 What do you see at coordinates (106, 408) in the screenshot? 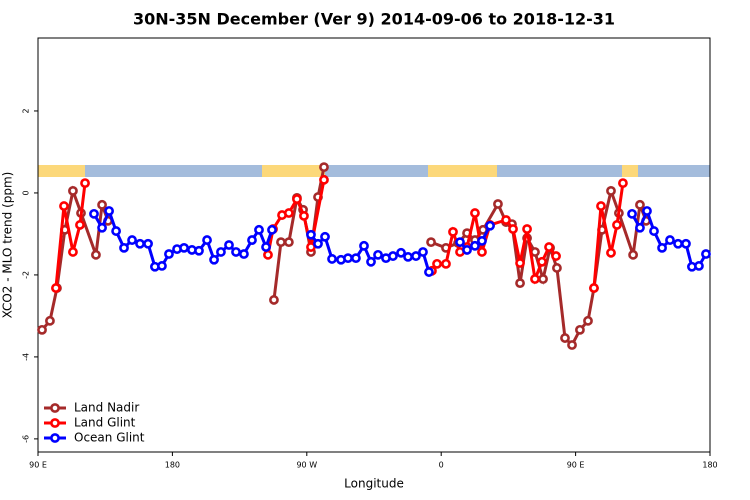
I see `legend-label: Land Nadir` at bounding box center [106, 408].